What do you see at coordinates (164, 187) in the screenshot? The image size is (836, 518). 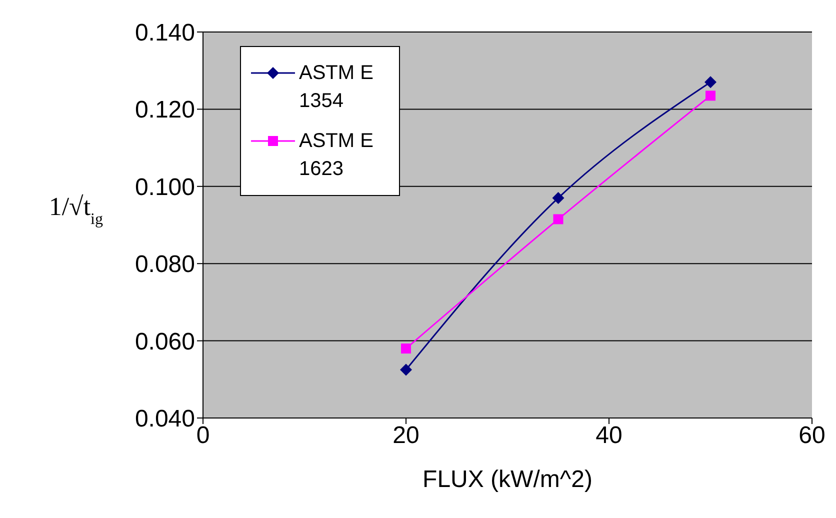 I see `y-tick-label: 0.100` at bounding box center [164, 187].